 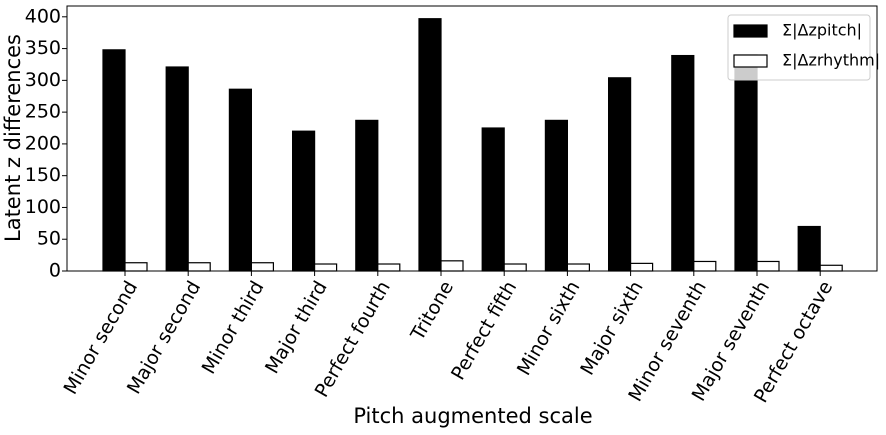 What do you see at coordinates (549, 328) in the screenshot?
I see `x-tick-label: Minor sixth` at bounding box center [549, 328].